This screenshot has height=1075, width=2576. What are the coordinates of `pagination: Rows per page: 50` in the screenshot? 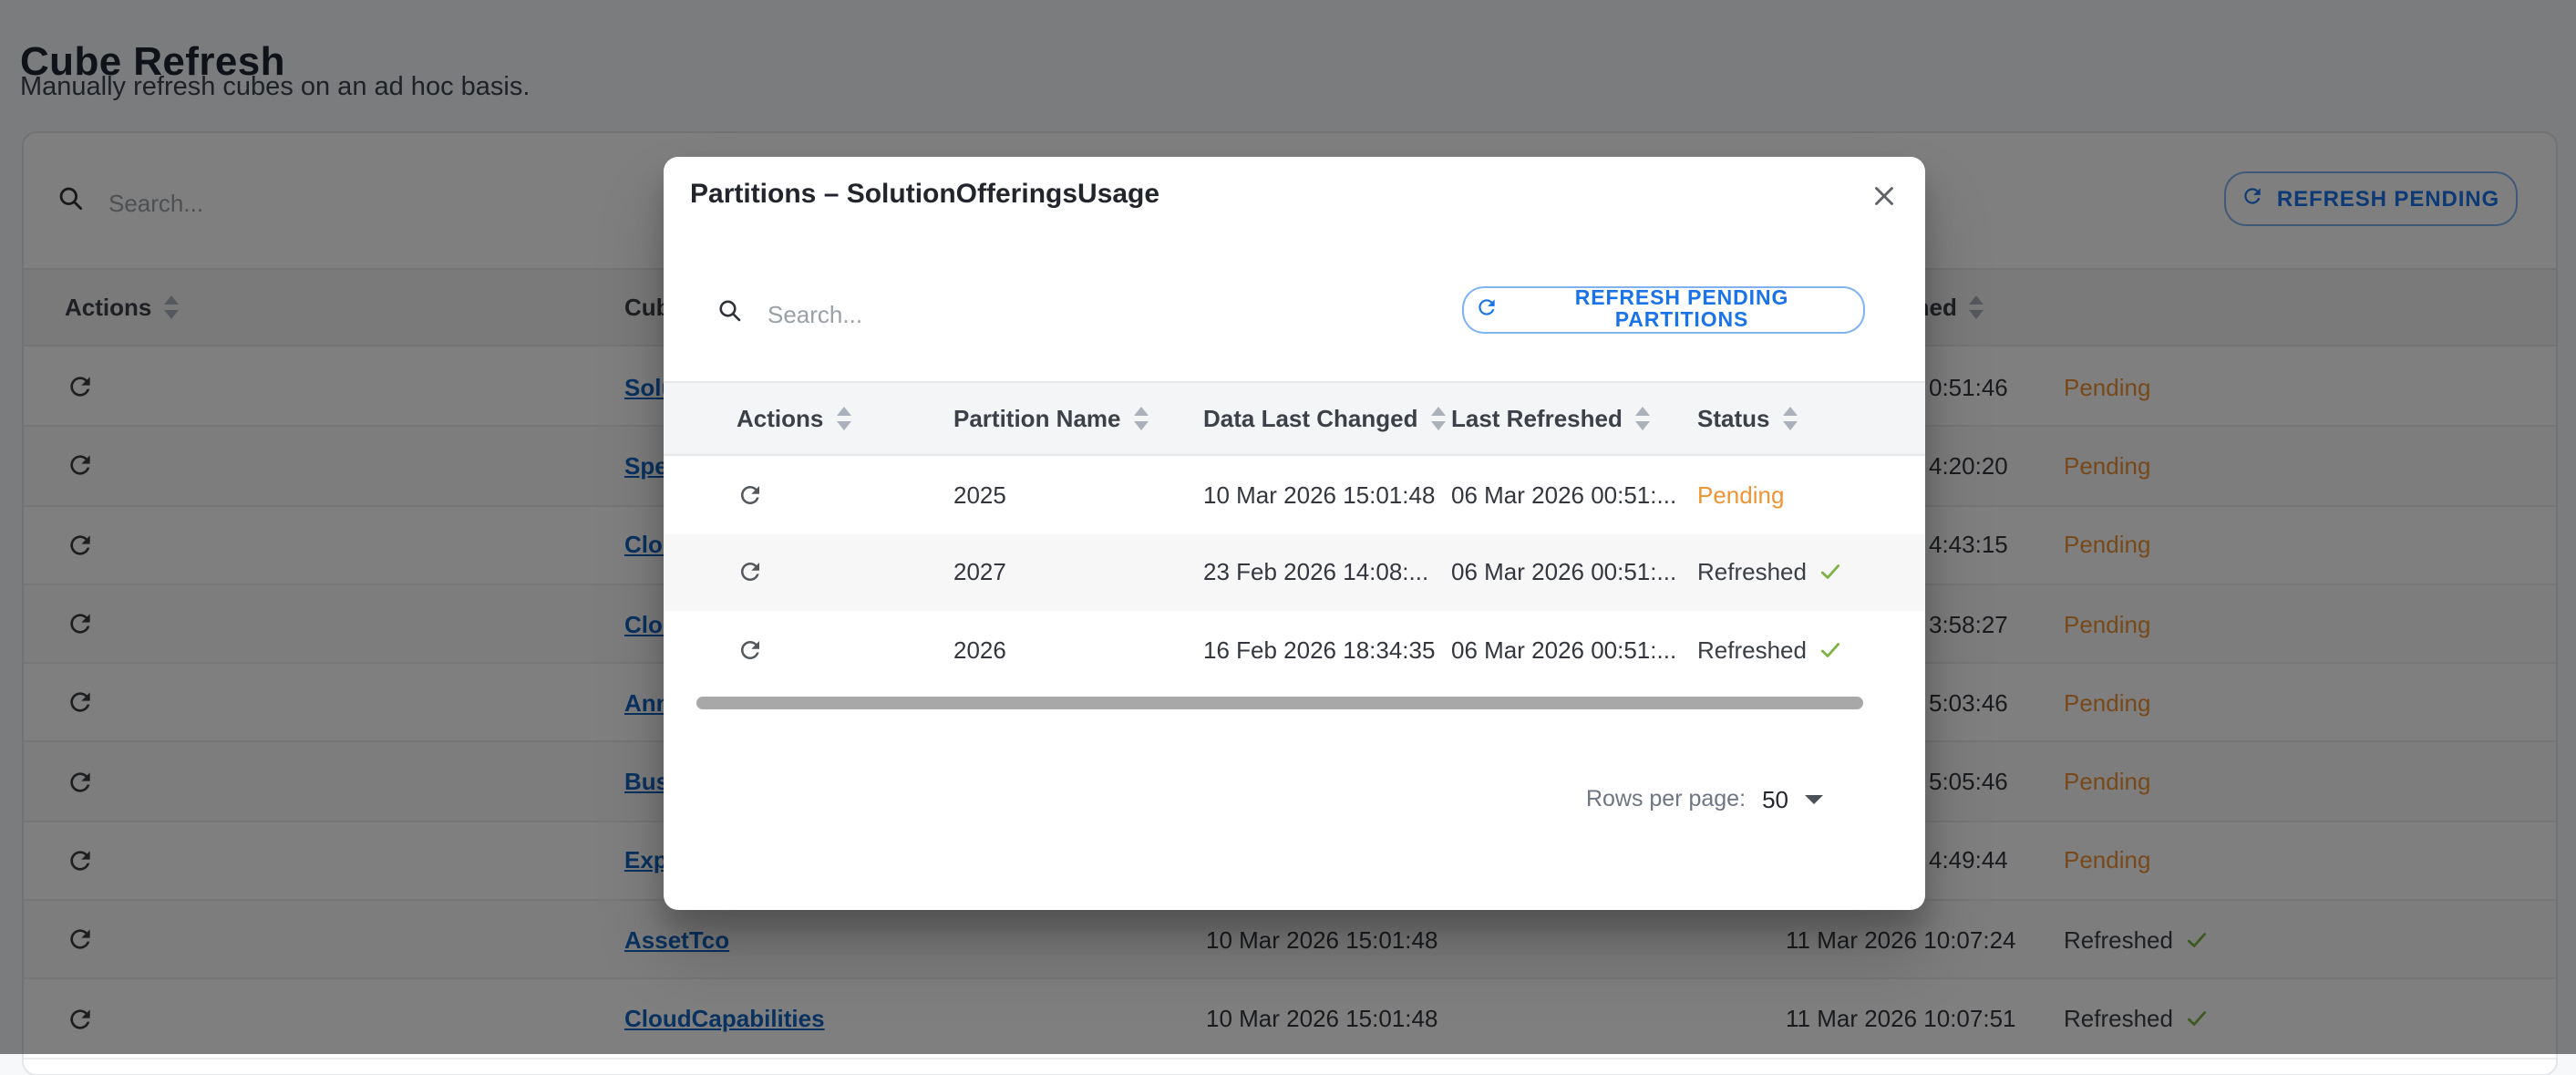 It's located at (1704, 799).